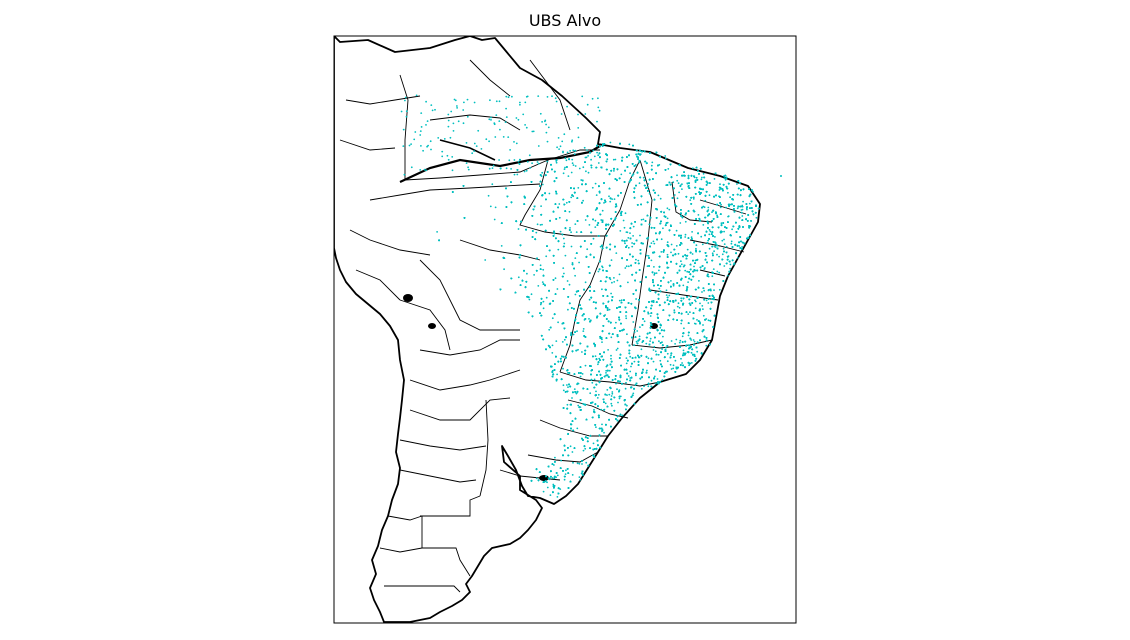 This screenshot has width=1130, height=640. I want to click on amazon-river, so click(500, 164).